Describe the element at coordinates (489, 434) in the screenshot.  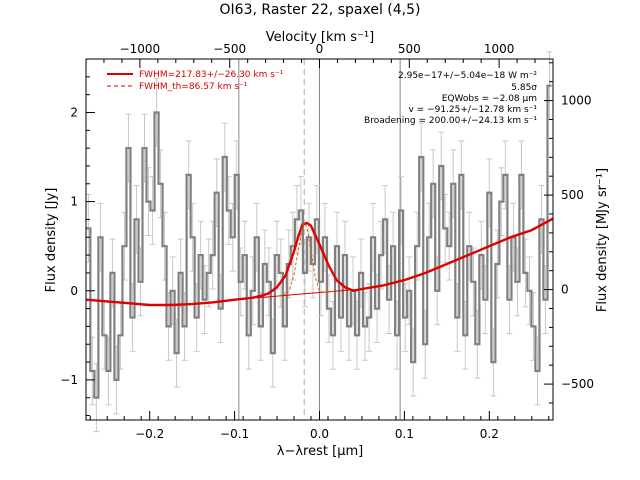
I see `x-tick-label: 0.2` at that location.